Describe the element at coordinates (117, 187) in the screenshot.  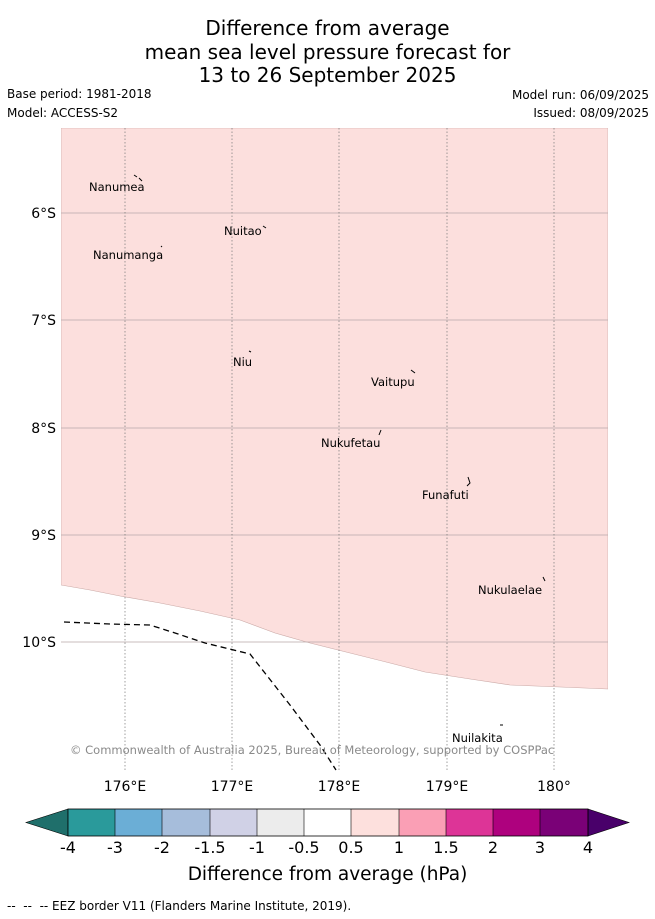
I see `place-nanumea: Nanumea` at that location.